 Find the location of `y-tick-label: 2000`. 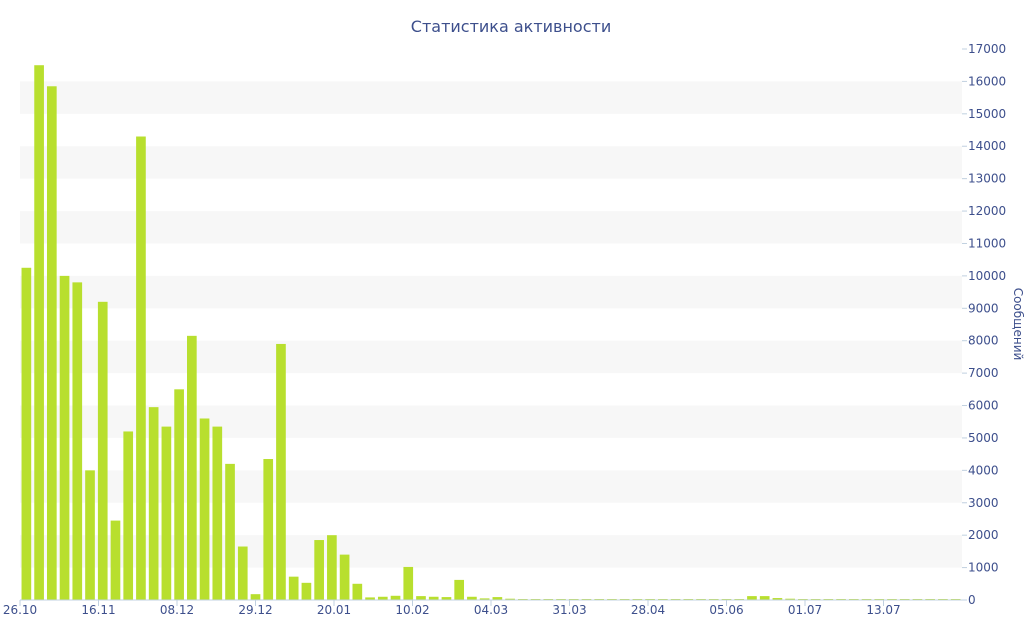

y-tick-label: 2000 is located at coordinates (983, 535).